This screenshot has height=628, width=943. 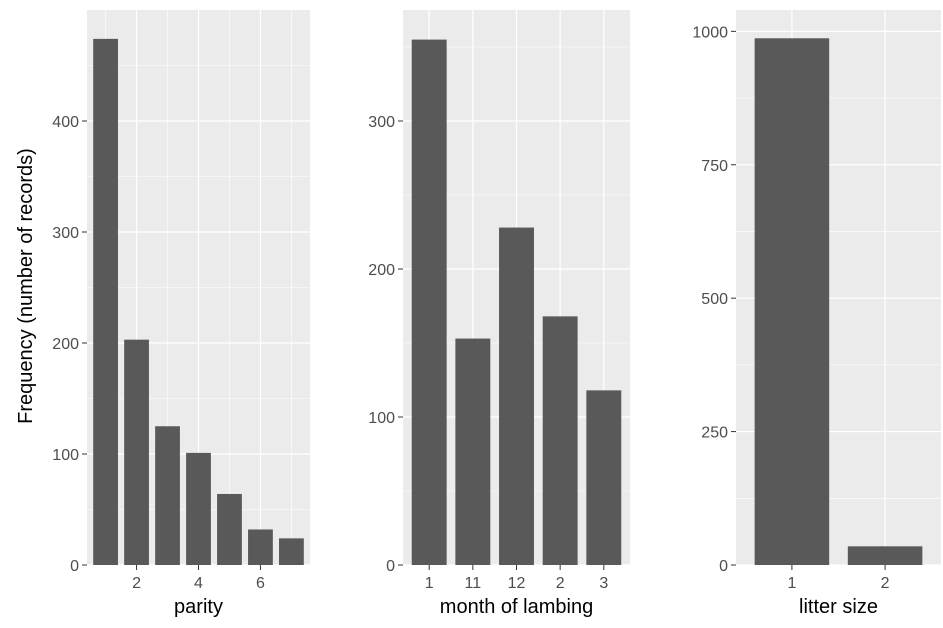 What do you see at coordinates (473, 583) in the screenshot?
I see `x-tick-label: 11` at bounding box center [473, 583].